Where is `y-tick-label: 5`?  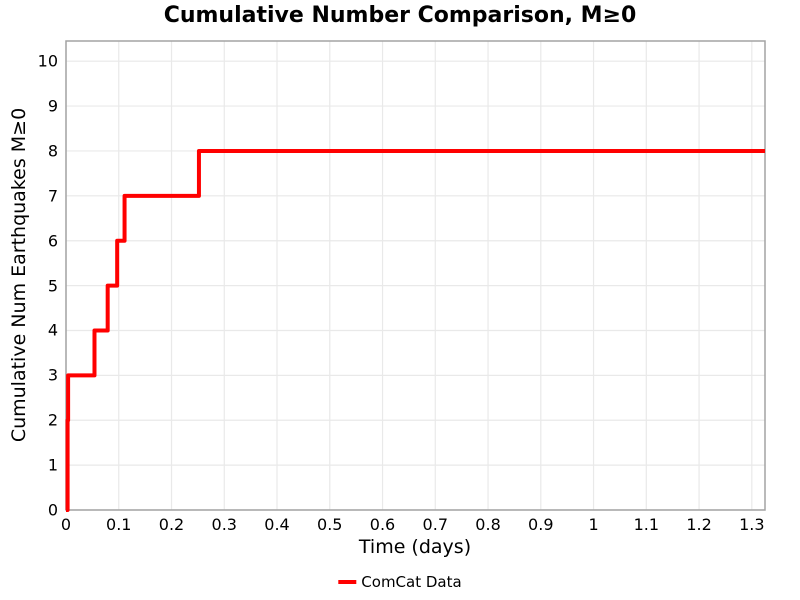
y-tick-label: 5 is located at coordinates (52, 286).